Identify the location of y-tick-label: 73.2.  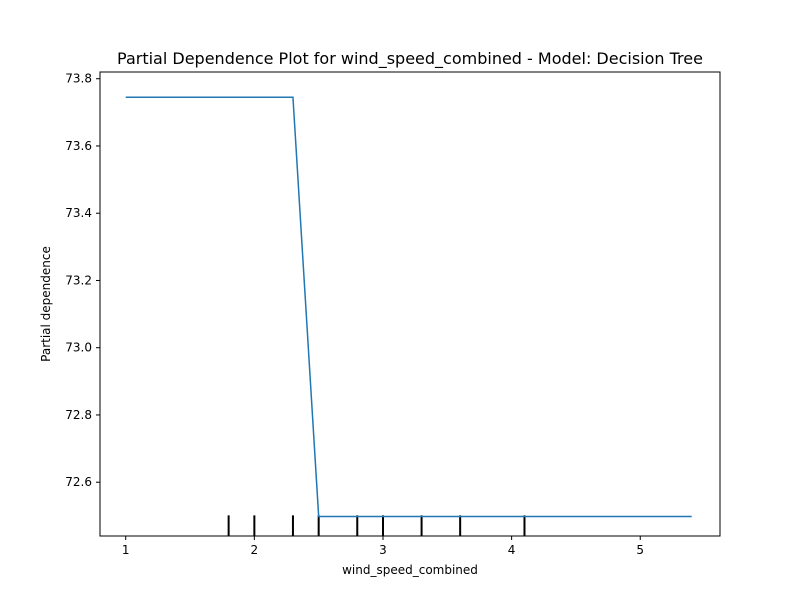
(78, 280).